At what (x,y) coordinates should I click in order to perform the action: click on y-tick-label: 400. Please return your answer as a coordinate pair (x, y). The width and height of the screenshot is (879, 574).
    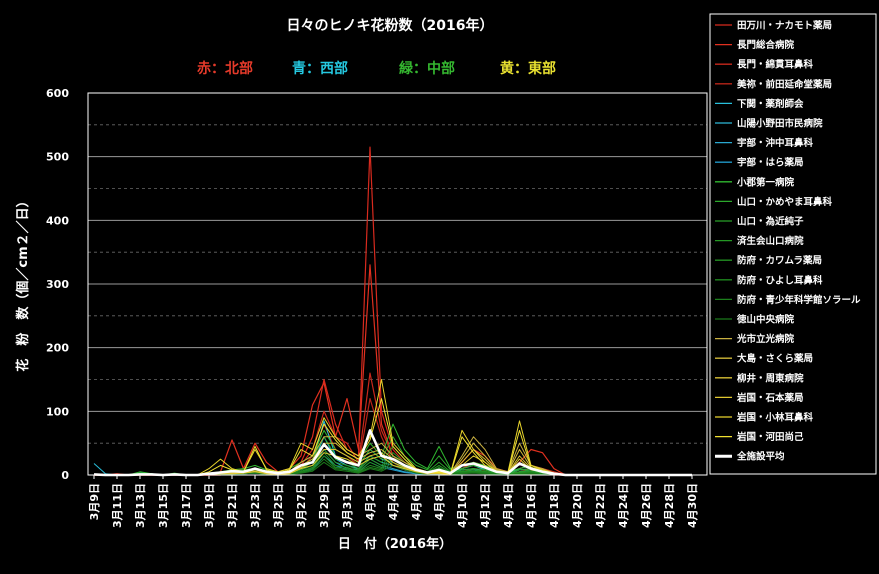
    Looking at the image, I should click on (57, 220).